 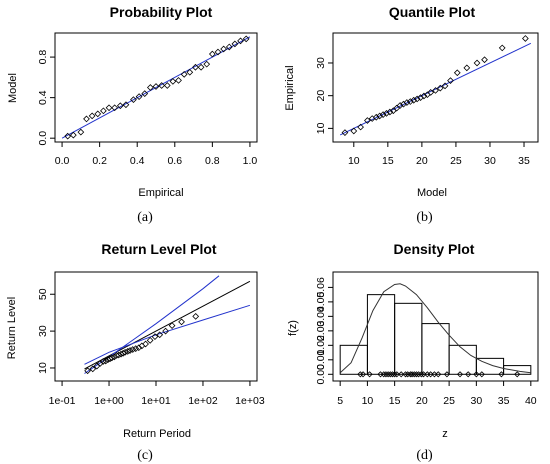 I want to click on x-tick-label: 5, so click(x=340, y=401).